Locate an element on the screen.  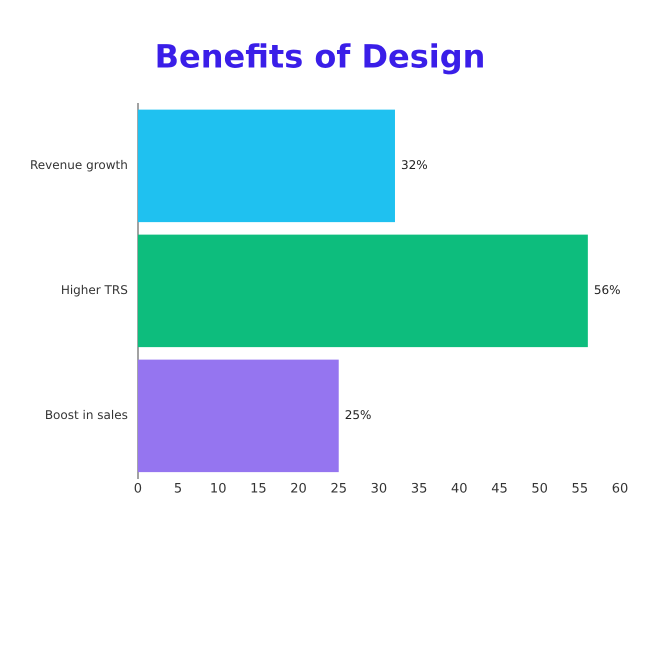
x-tick-label: 15 is located at coordinates (258, 489).